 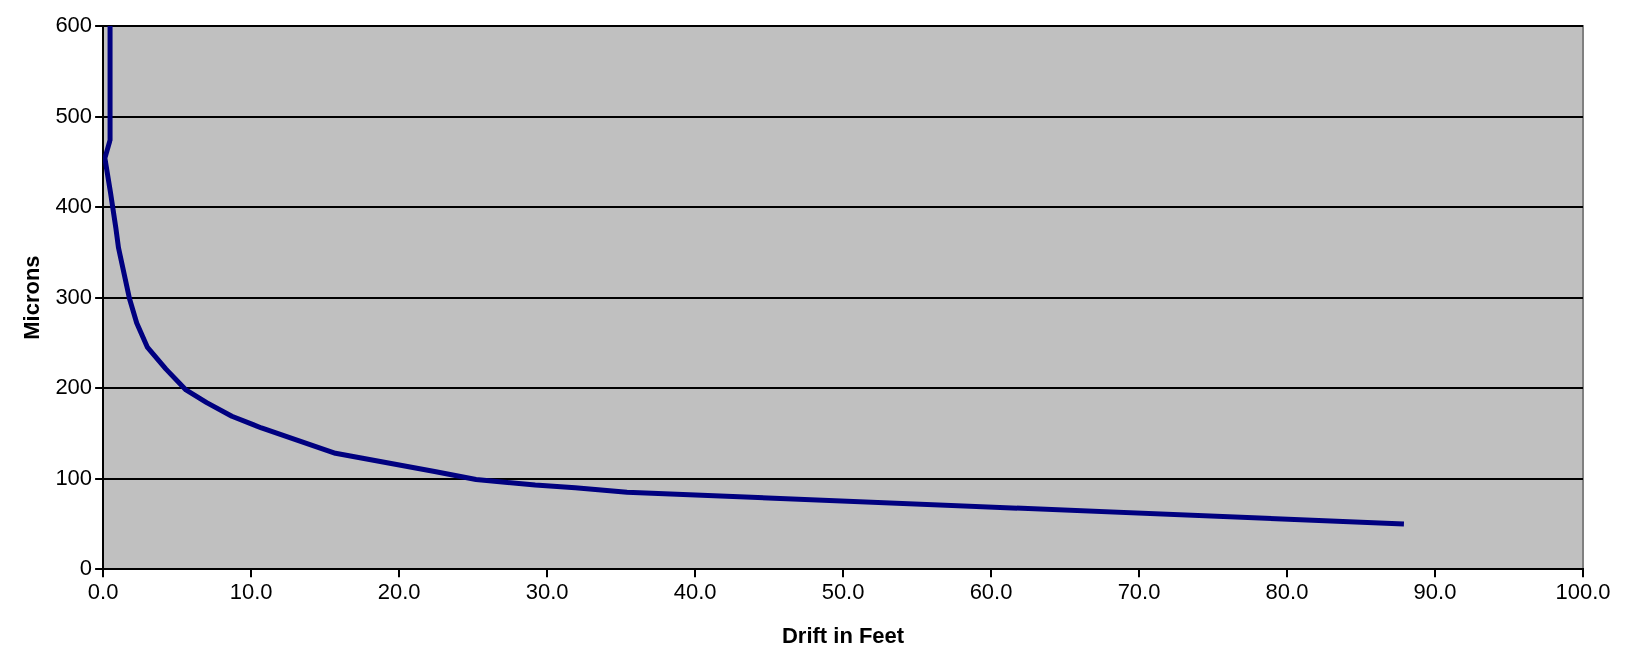 I want to click on x-tick-label: 20.0, so click(x=399, y=592).